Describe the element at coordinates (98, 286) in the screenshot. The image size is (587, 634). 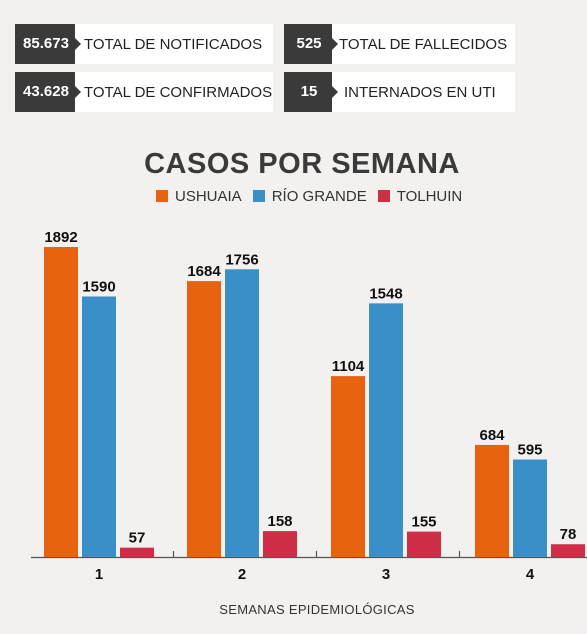
I see `data-label: 1590` at that location.